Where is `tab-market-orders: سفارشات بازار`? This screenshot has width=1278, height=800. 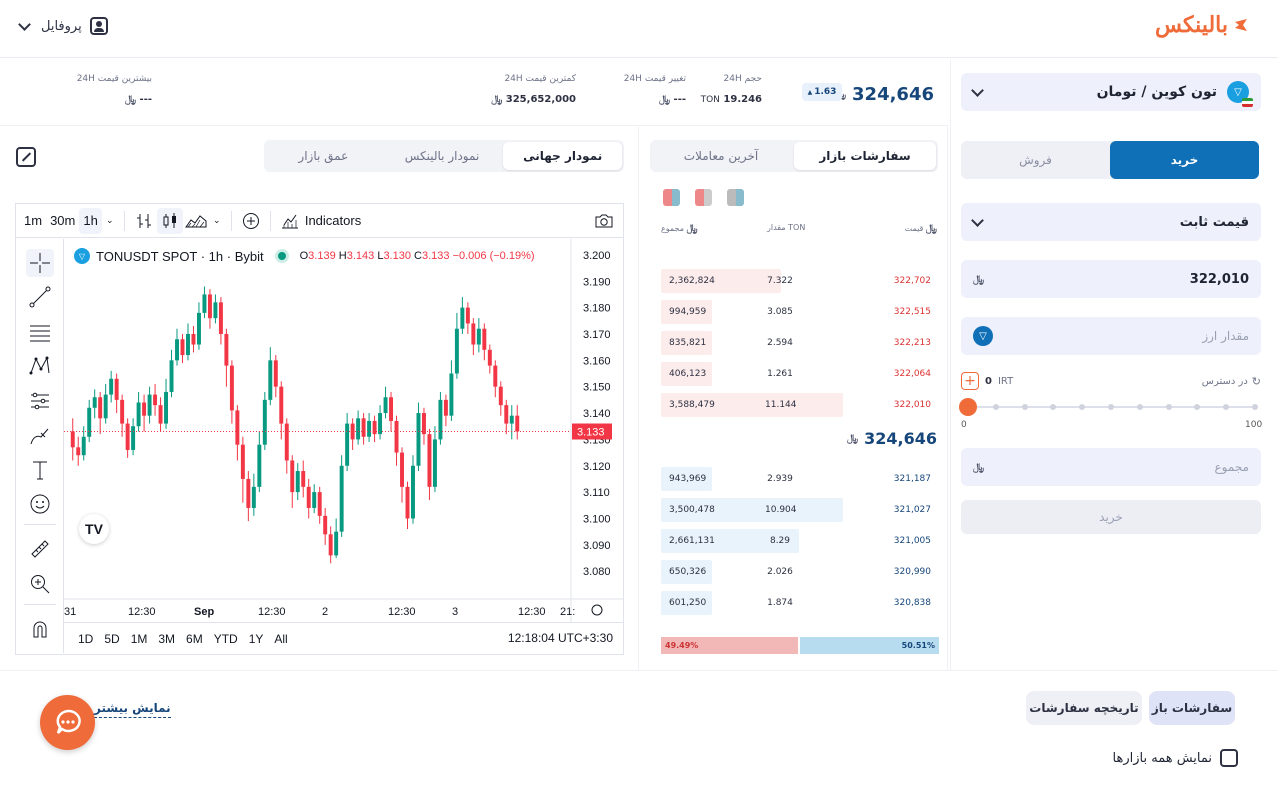
tab-market-orders: سفارشات بازار is located at coordinates (865, 156).